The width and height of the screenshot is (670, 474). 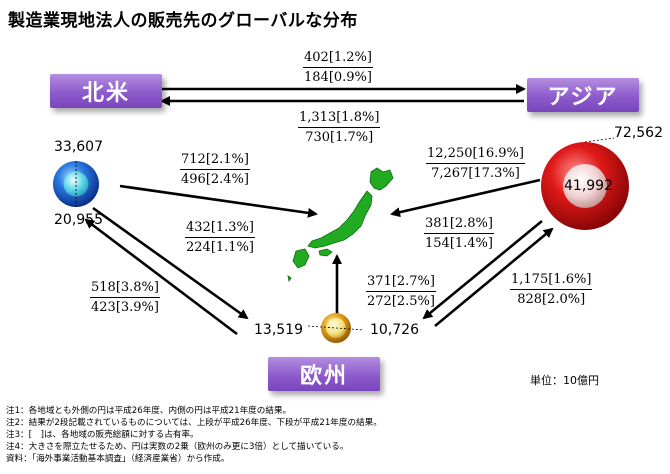 What do you see at coordinates (494, 277) in the screenshot?
I see `arrow-europe-to-asia` at bounding box center [494, 277].